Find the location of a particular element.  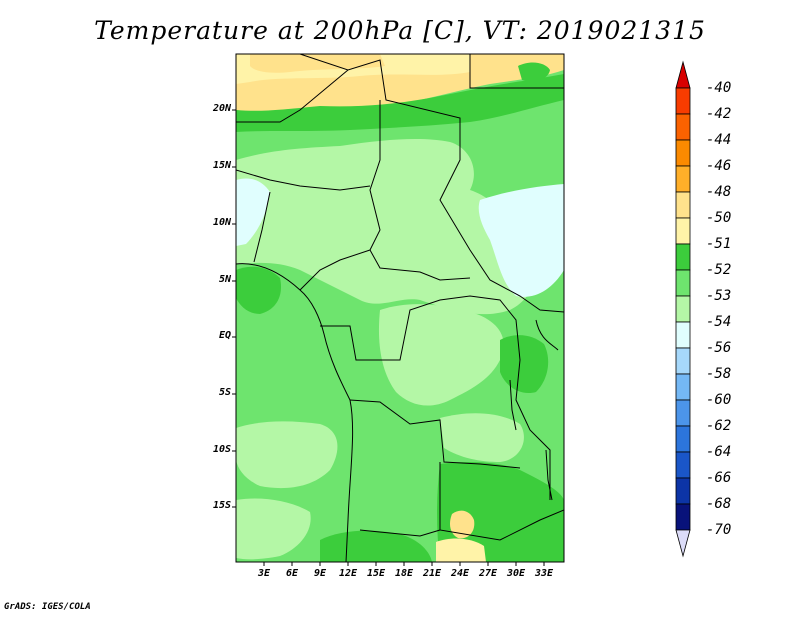

lon-label-18e: 18E is located at coordinates (404, 573).